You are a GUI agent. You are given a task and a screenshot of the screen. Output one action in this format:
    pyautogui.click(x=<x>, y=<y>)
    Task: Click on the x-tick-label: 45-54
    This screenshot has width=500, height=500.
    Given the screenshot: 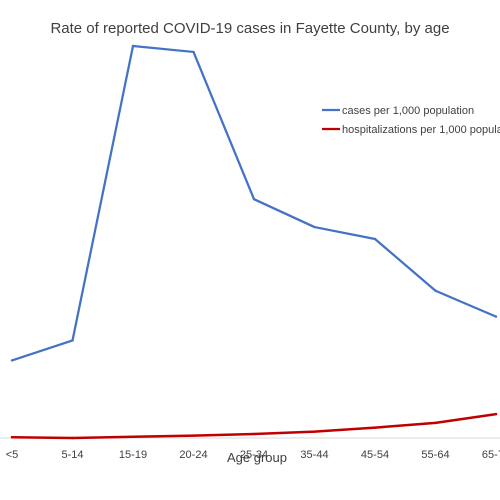 What is the action you would take?
    pyautogui.click(x=375, y=455)
    